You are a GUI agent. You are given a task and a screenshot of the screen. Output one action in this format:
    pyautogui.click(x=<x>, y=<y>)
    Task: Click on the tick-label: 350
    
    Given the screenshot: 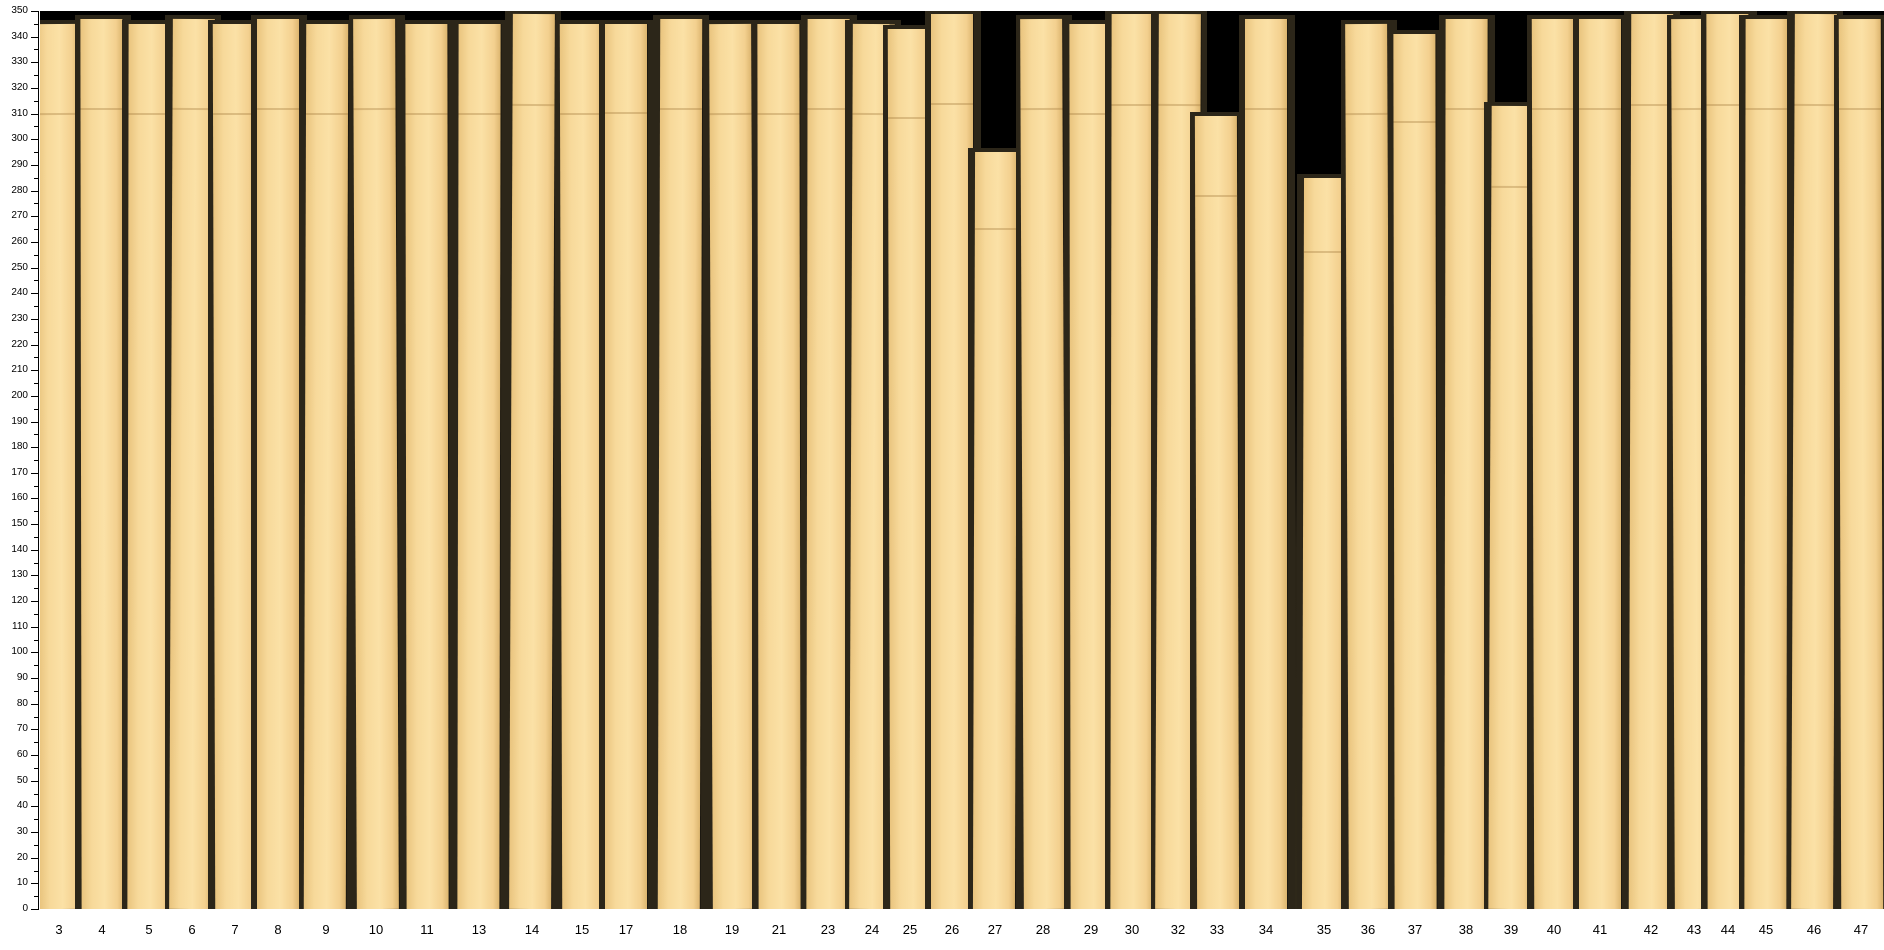 What is the action you would take?
    pyautogui.click(x=19, y=10)
    